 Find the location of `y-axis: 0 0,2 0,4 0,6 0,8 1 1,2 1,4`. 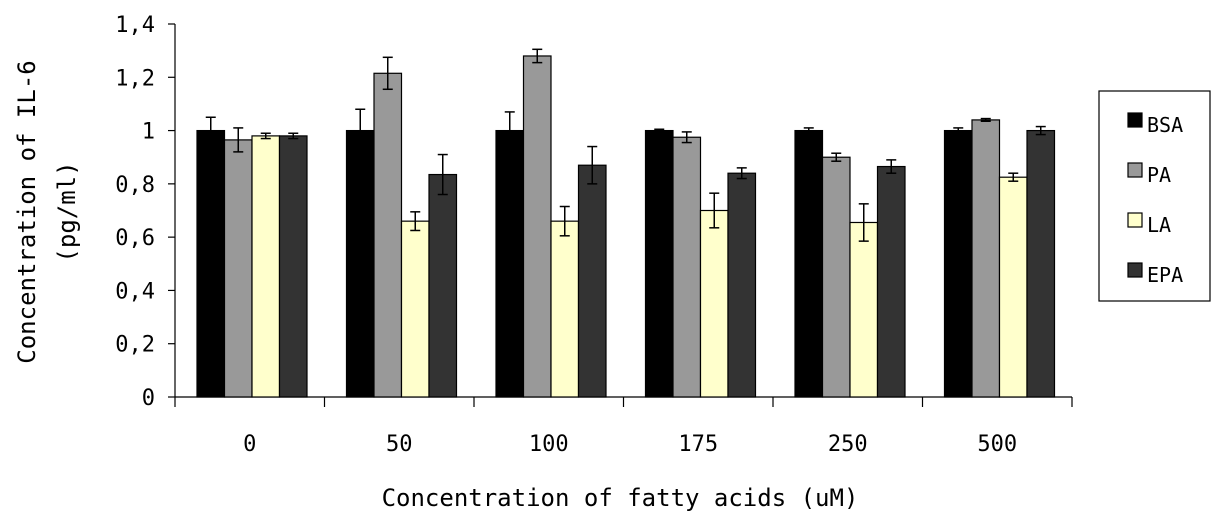

y-axis: 0 0,2 0,4 0,6 0,8 1 1,2 1,4 is located at coordinates (145, 212).